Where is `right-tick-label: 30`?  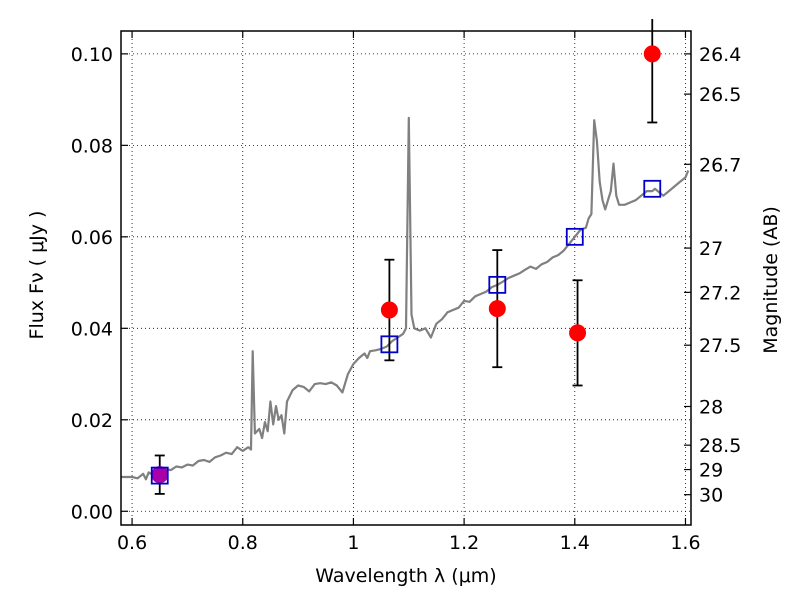 right-tick-label: 30 is located at coordinates (711, 496).